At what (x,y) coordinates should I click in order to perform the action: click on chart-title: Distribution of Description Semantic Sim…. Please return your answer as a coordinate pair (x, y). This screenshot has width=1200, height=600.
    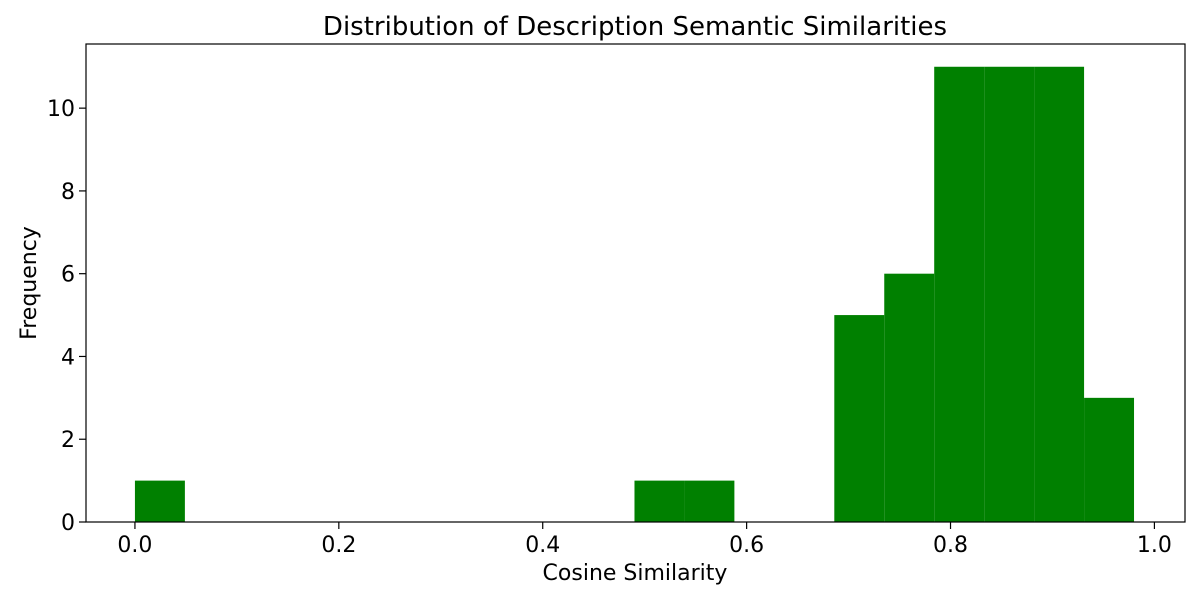
    Looking at the image, I should click on (635, 27).